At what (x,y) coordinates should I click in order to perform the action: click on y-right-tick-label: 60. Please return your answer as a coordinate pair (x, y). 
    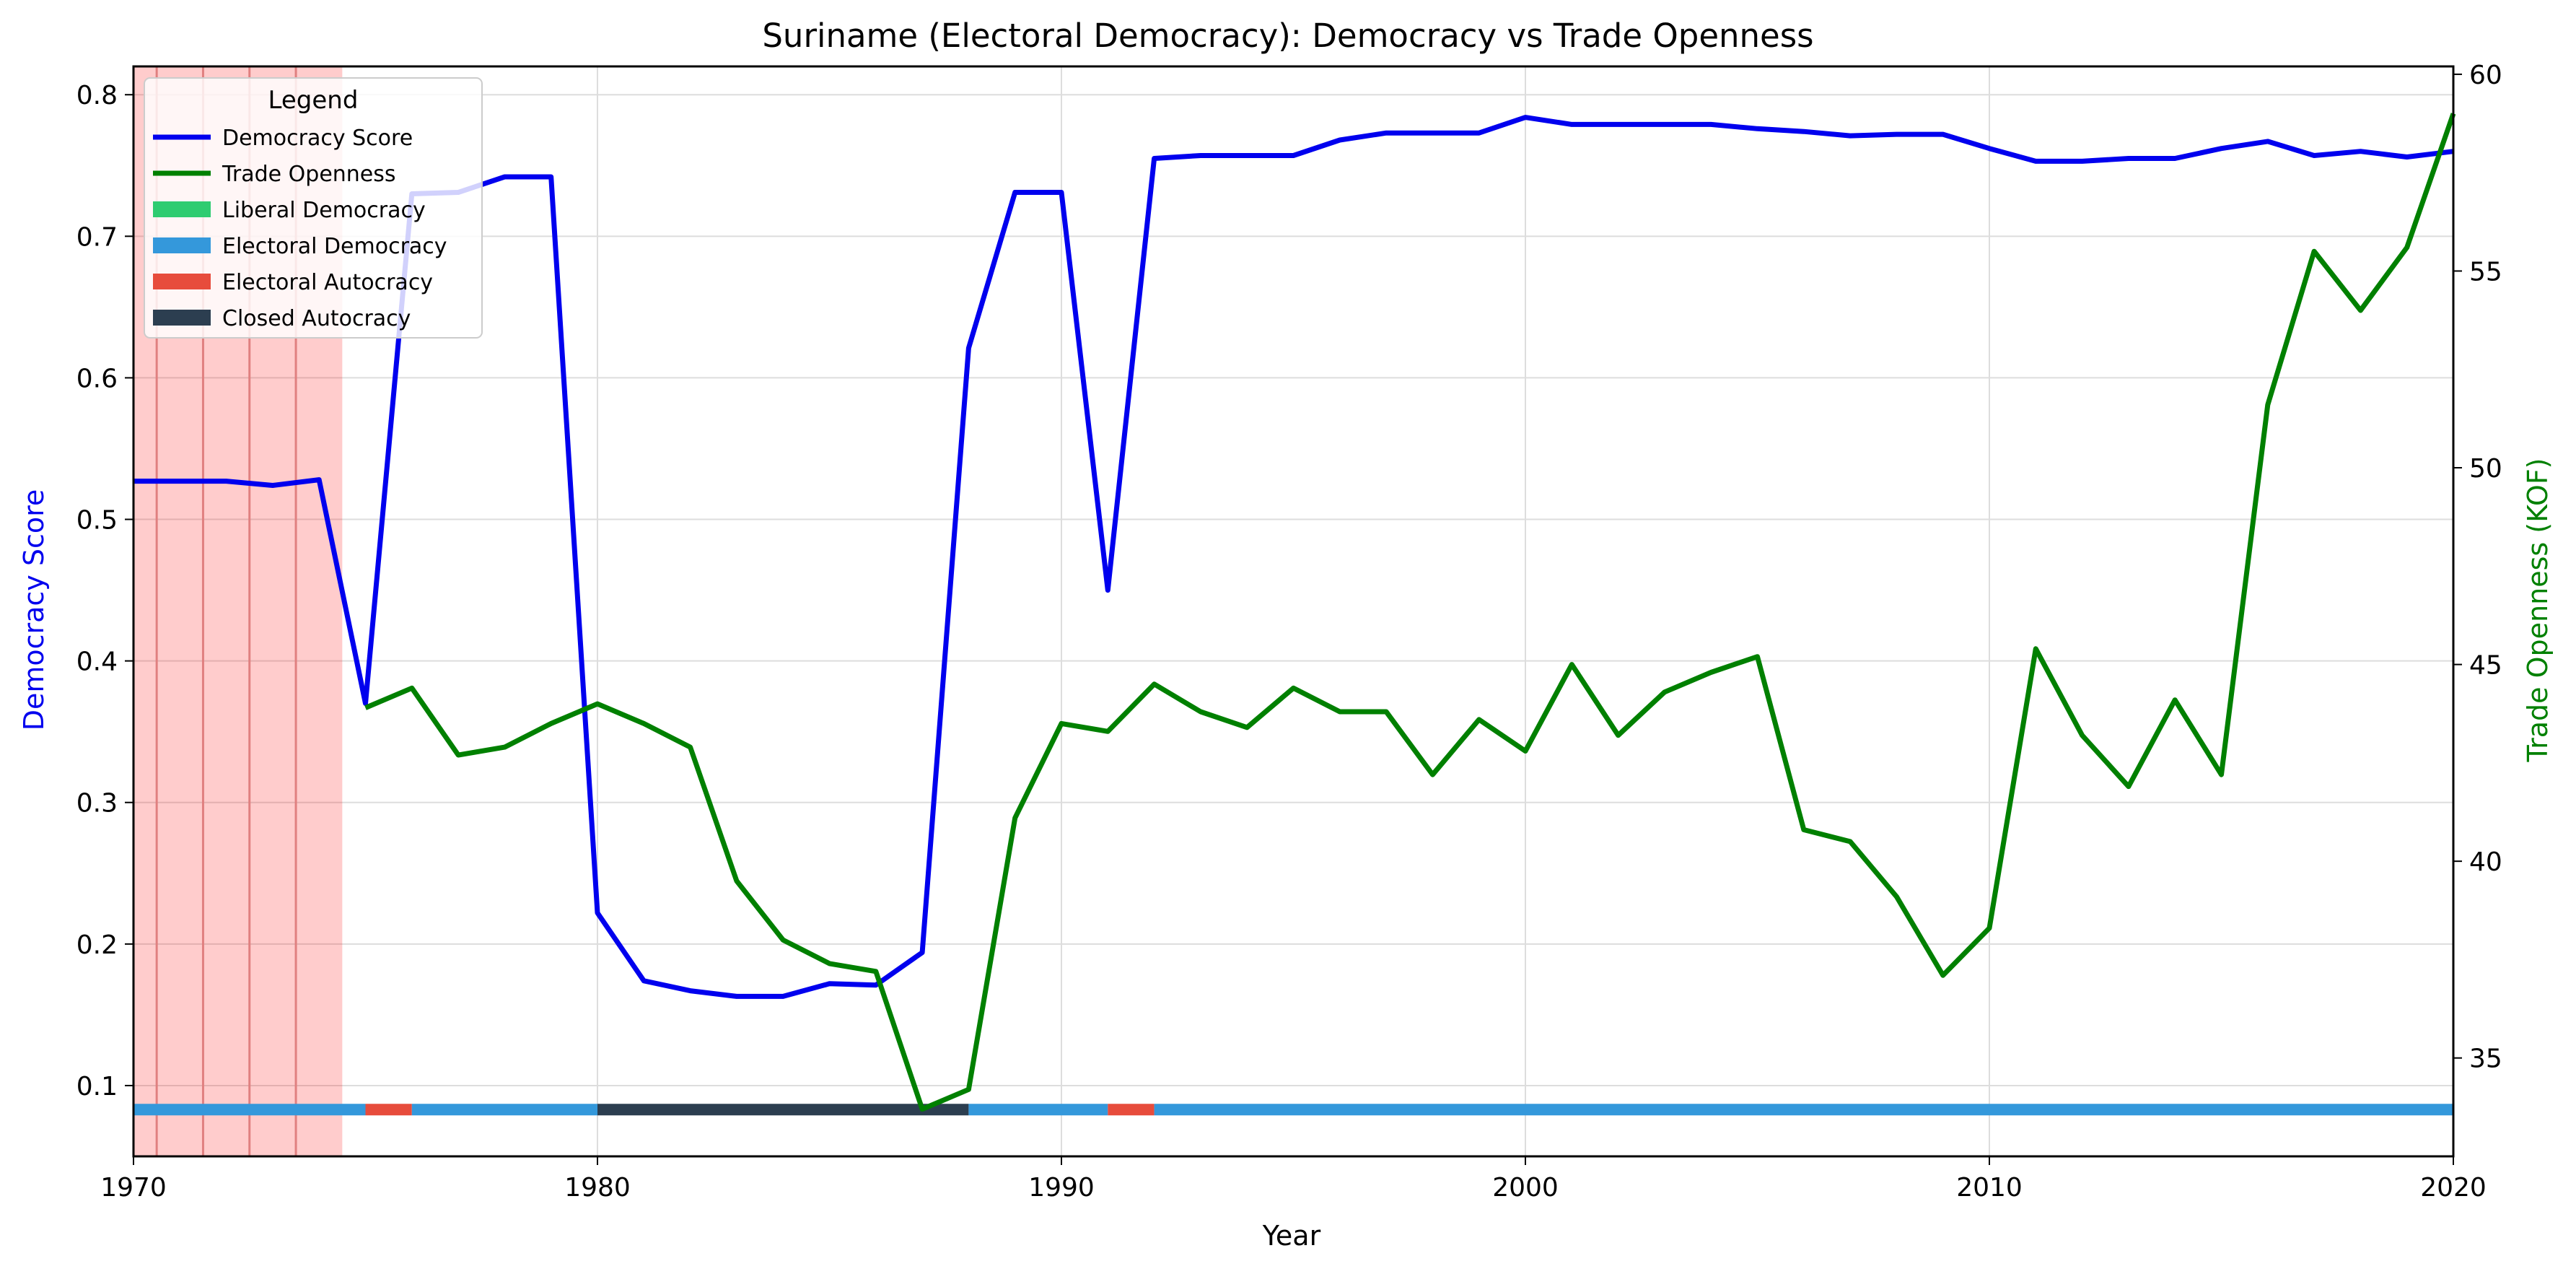
    Looking at the image, I should click on (2485, 75).